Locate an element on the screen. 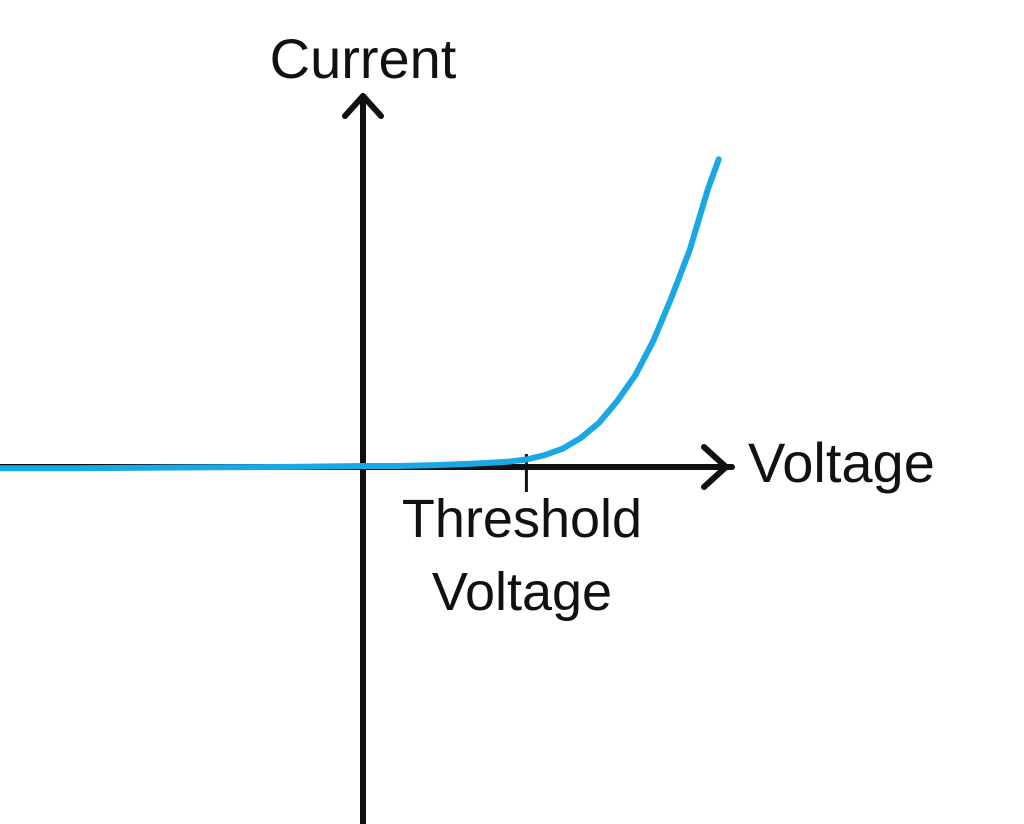  y-axis-label: Current is located at coordinates (363, 58).